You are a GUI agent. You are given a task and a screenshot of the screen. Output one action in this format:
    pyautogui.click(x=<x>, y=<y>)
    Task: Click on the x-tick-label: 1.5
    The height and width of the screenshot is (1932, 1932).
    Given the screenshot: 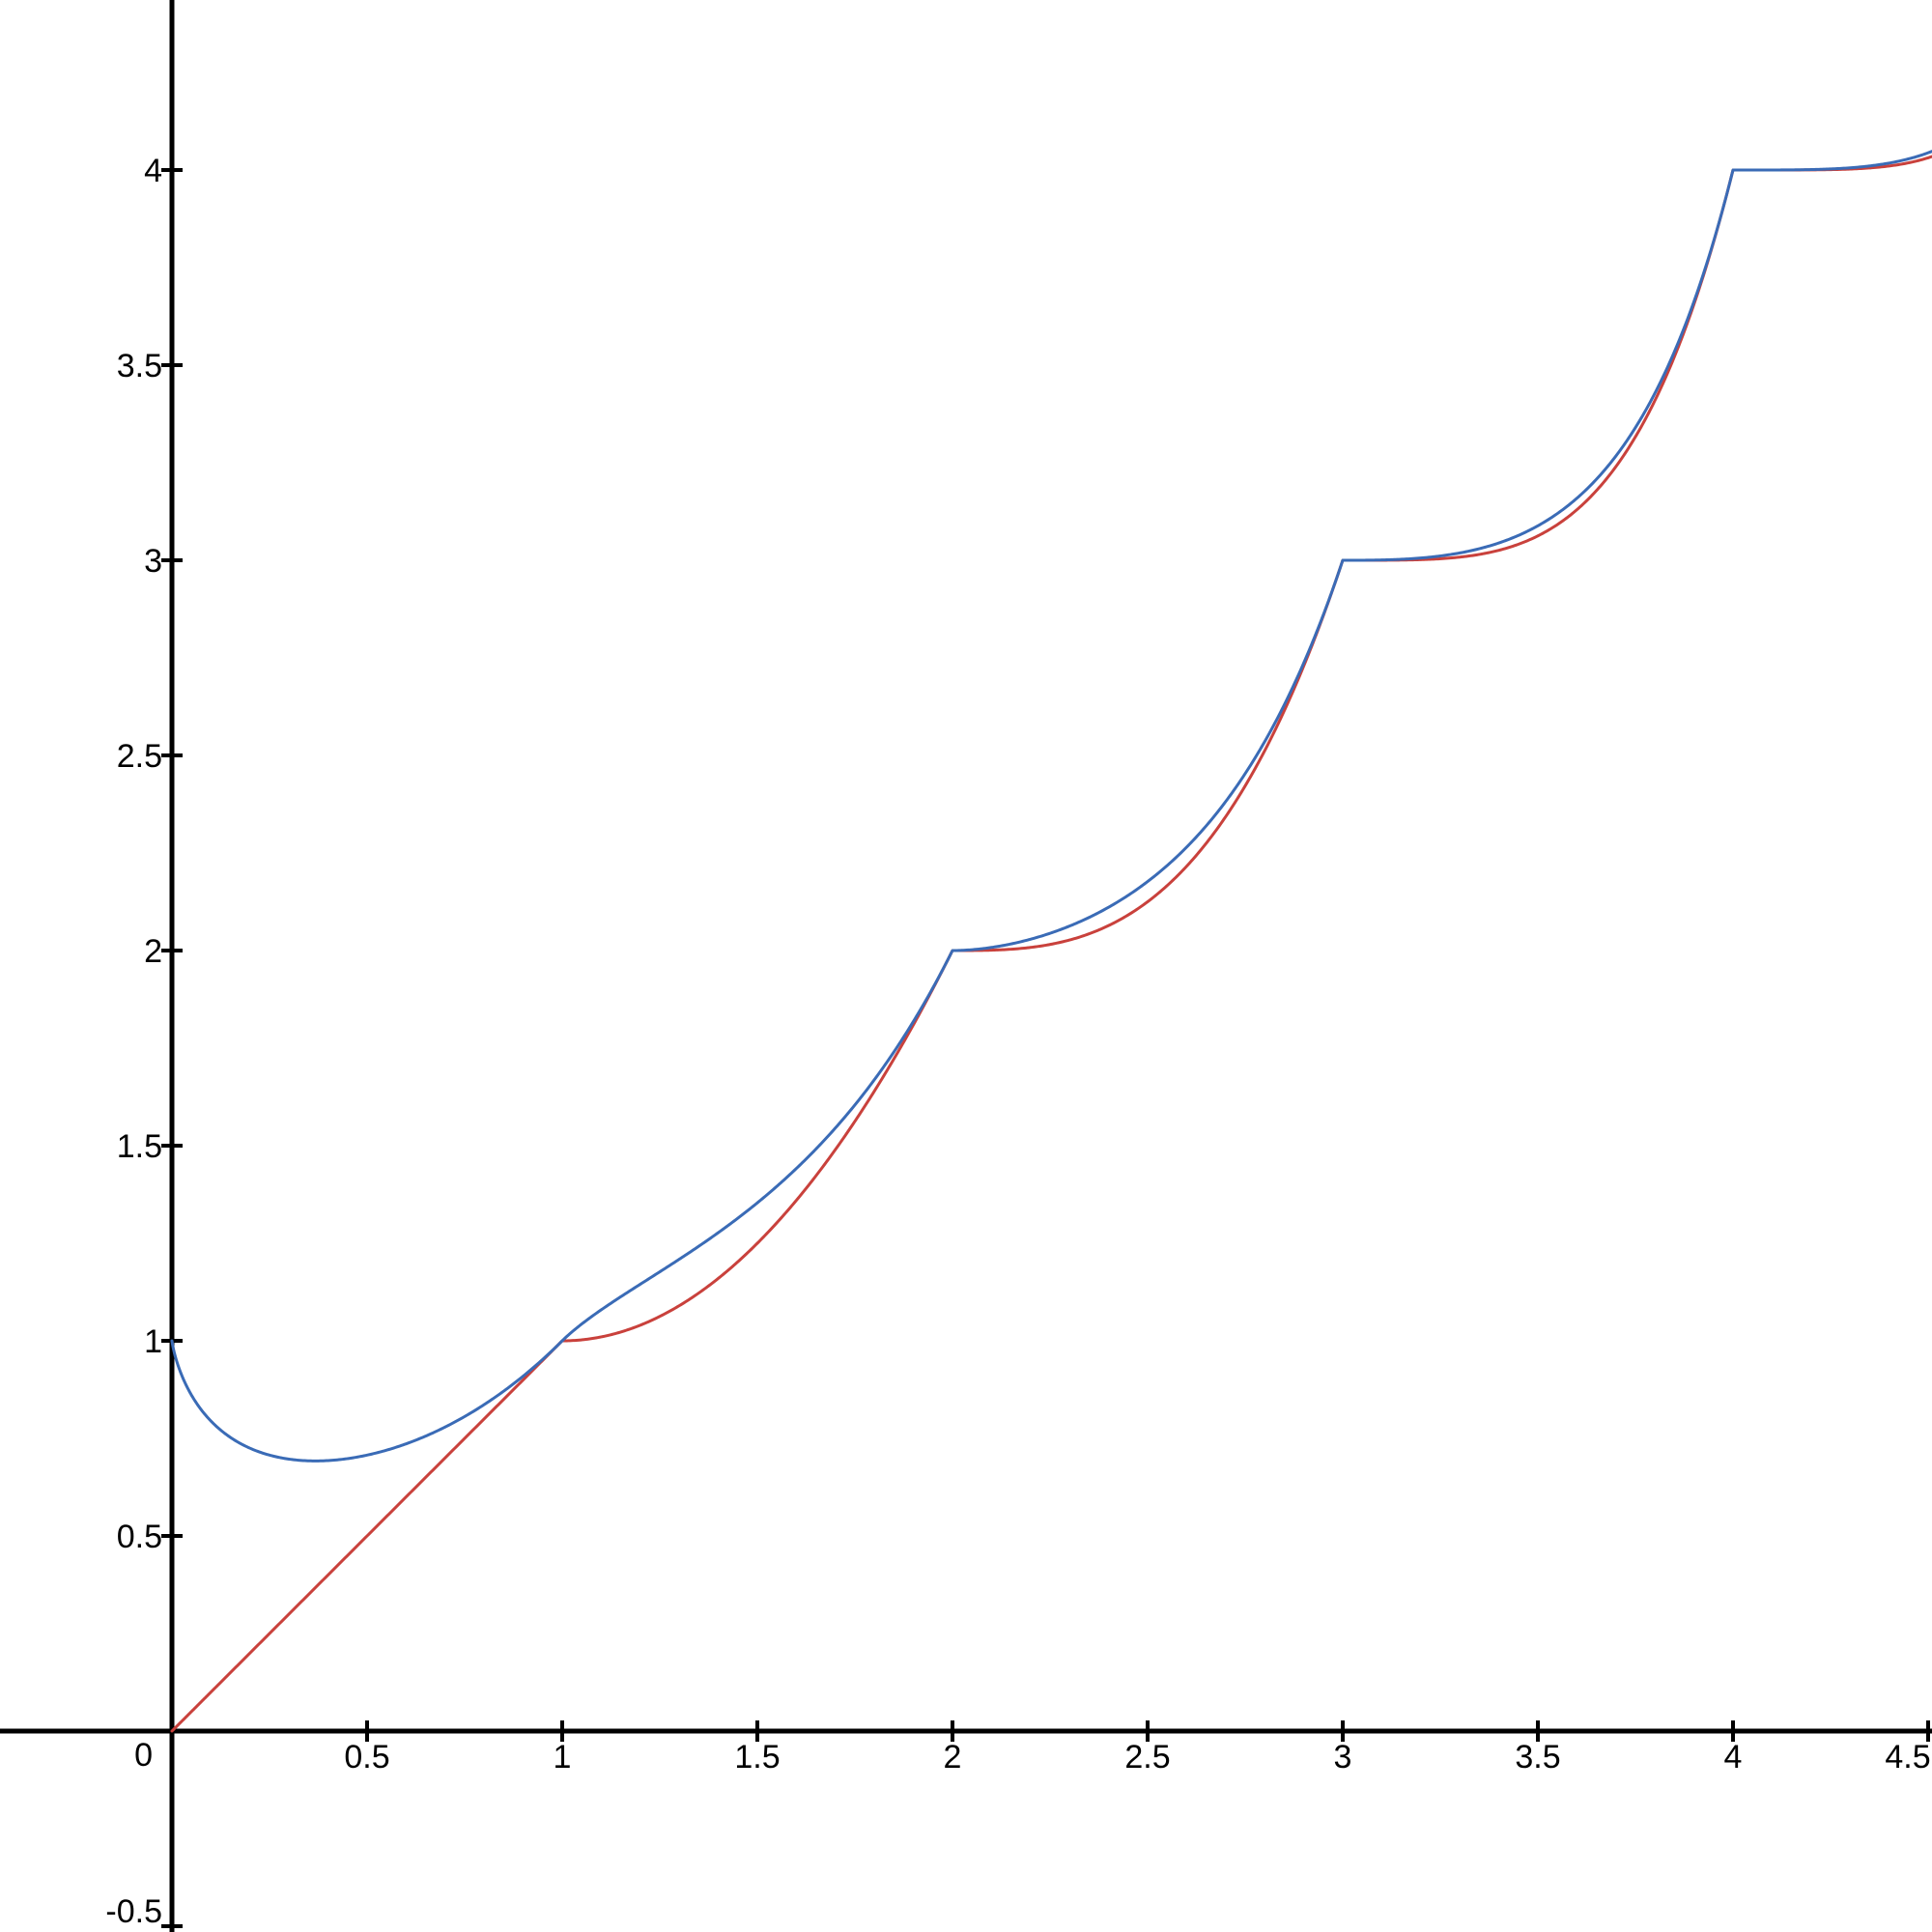 What is the action you would take?
    pyautogui.click(x=757, y=1757)
    